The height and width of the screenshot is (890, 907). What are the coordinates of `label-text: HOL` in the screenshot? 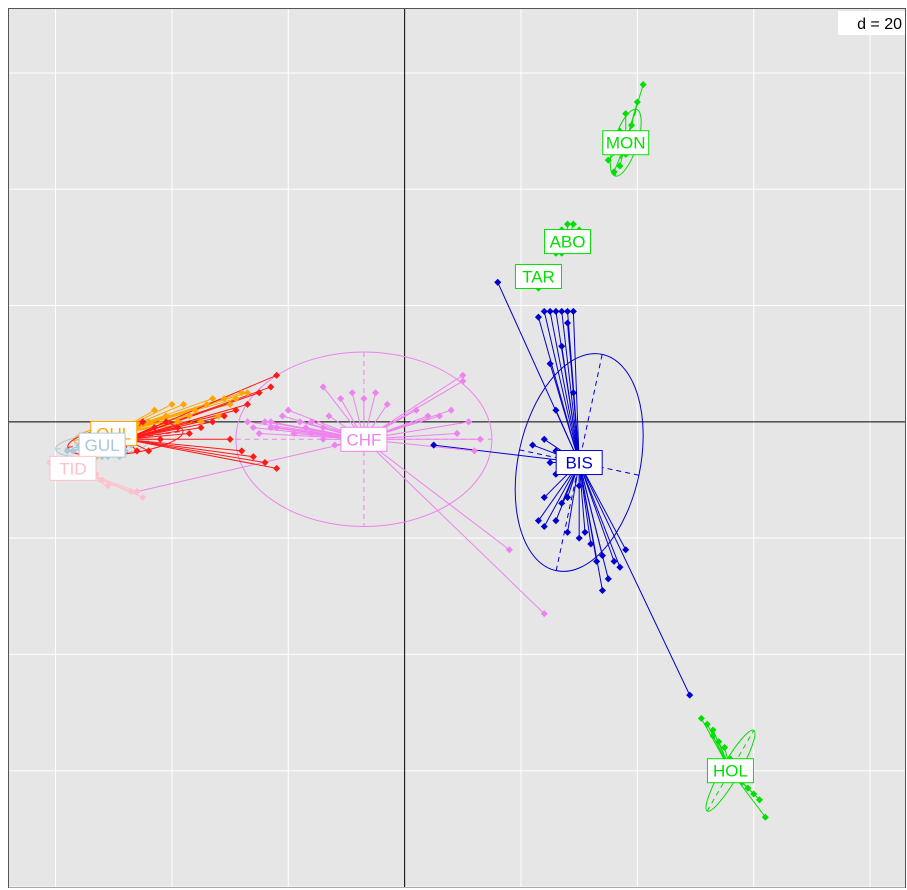 It's located at (730, 771).